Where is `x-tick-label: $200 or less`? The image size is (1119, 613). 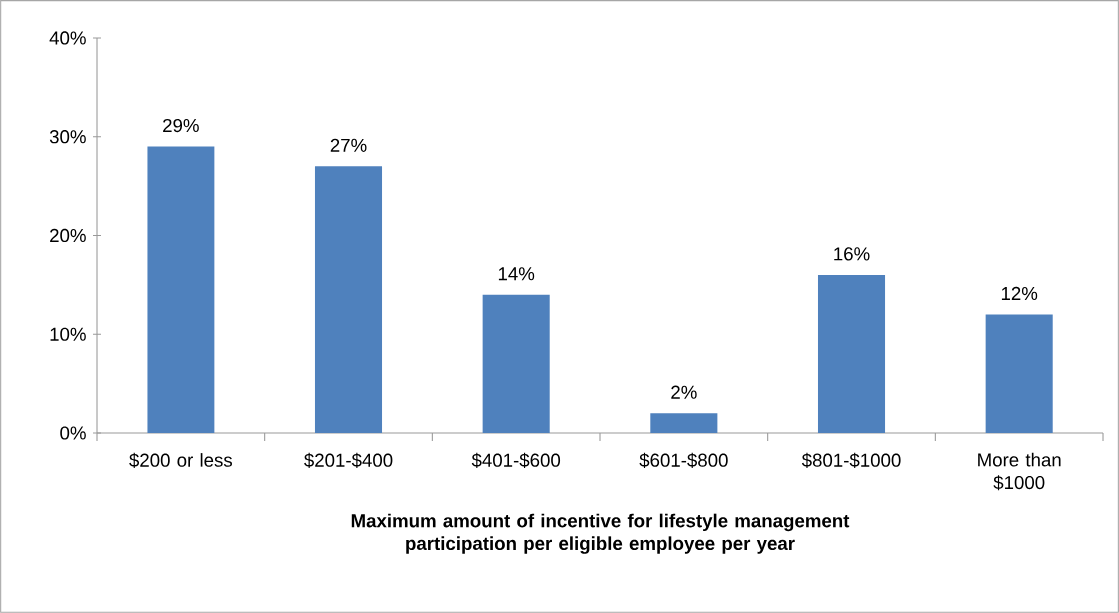
x-tick-label: $200 or less is located at coordinates (181, 460).